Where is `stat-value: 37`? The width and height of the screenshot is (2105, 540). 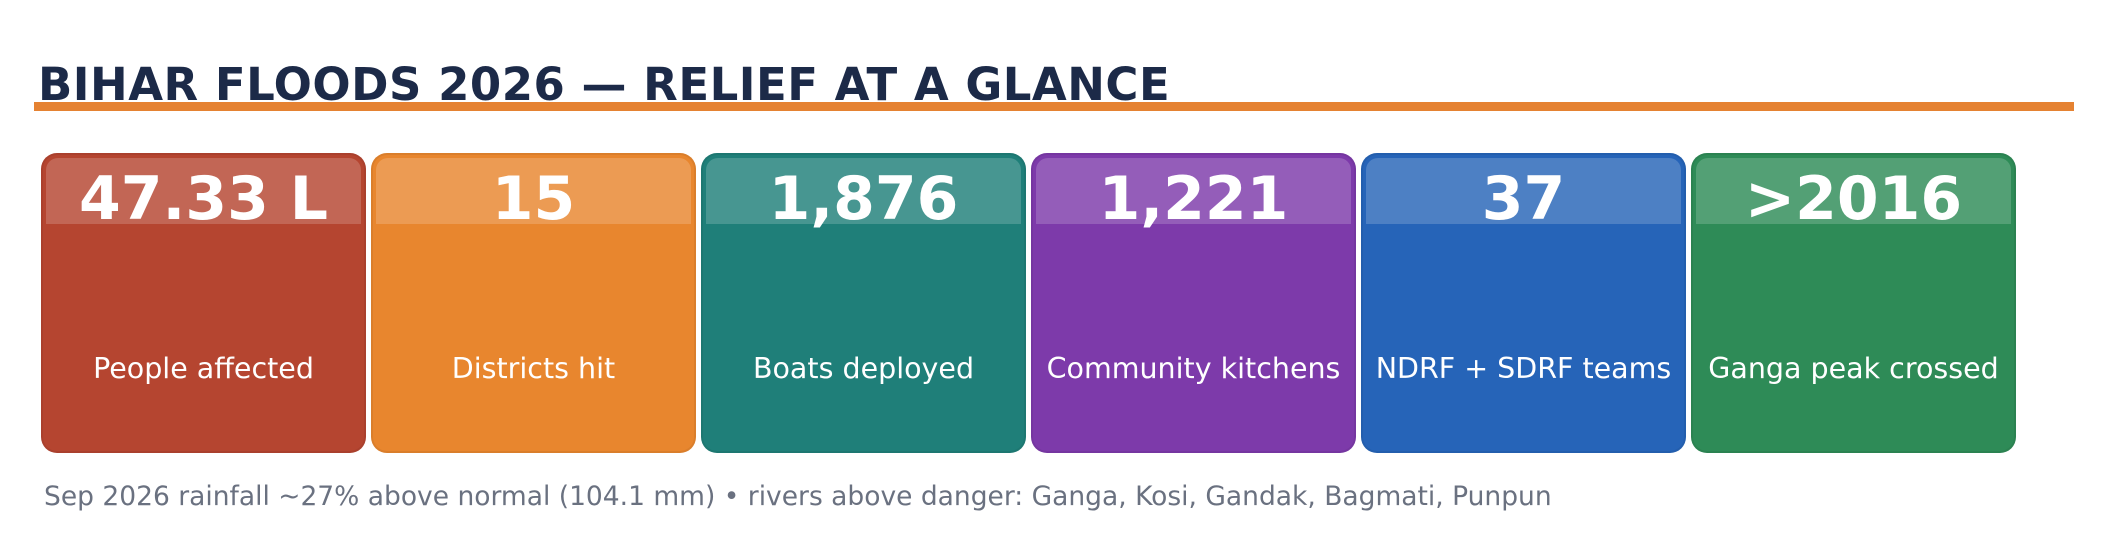 stat-value: 37 is located at coordinates (1523, 199).